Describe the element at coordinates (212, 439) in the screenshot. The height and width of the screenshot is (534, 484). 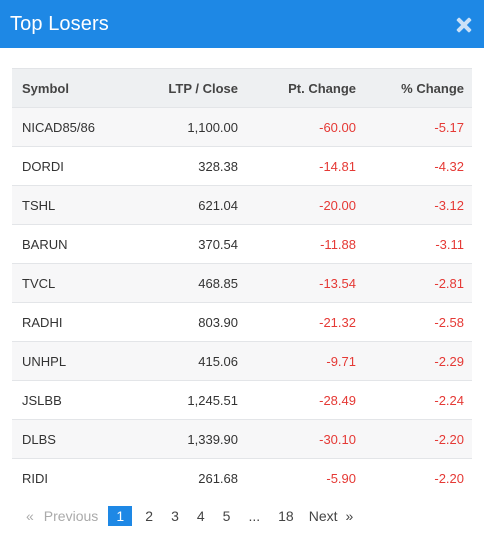
I see `ltp-cell: 1,339.90` at that location.